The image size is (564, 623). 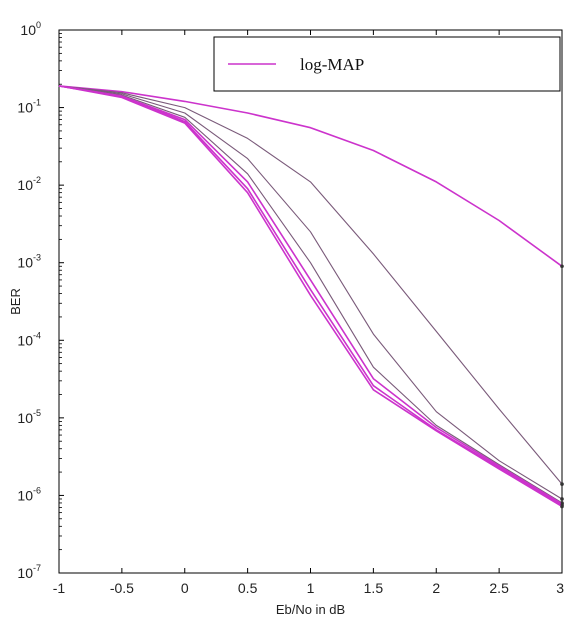 I want to click on x-tick-label: 1, so click(x=311, y=588).